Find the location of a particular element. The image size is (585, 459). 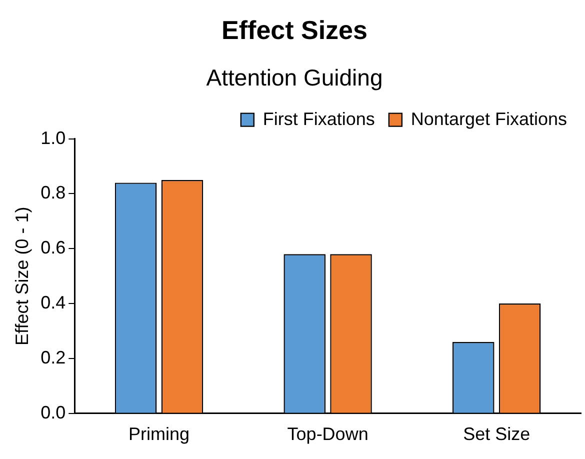

legend-label: Nontarget Fixations is located at coordinates (488, 118).